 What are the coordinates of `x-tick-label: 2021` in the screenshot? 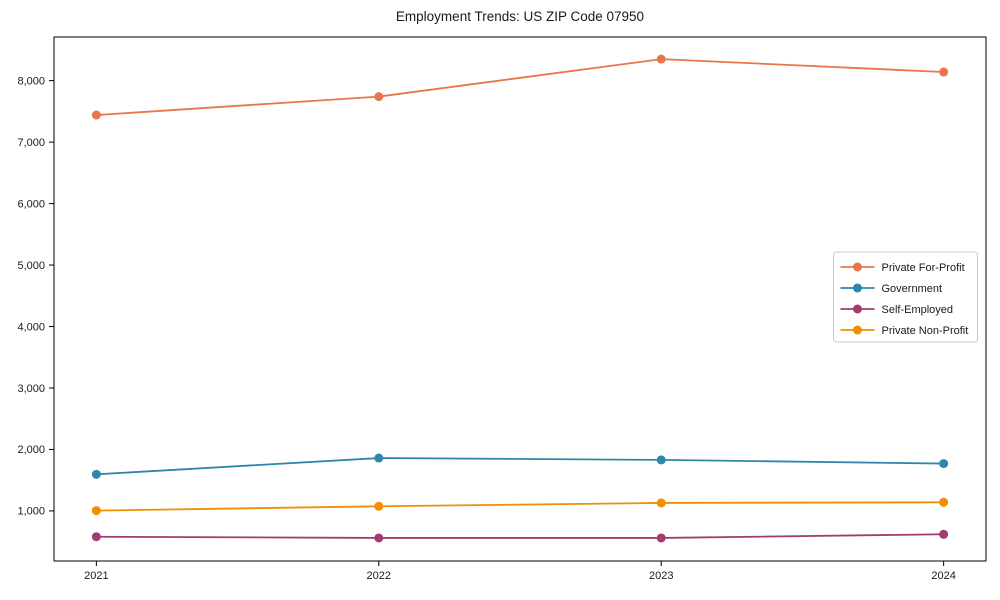 It's located at (96, 576).